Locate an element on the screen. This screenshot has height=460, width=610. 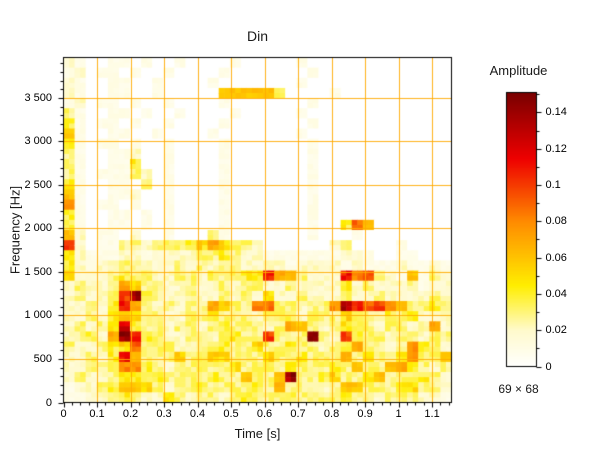
x-tick-label: 0 is located at coordinates (63, 414).